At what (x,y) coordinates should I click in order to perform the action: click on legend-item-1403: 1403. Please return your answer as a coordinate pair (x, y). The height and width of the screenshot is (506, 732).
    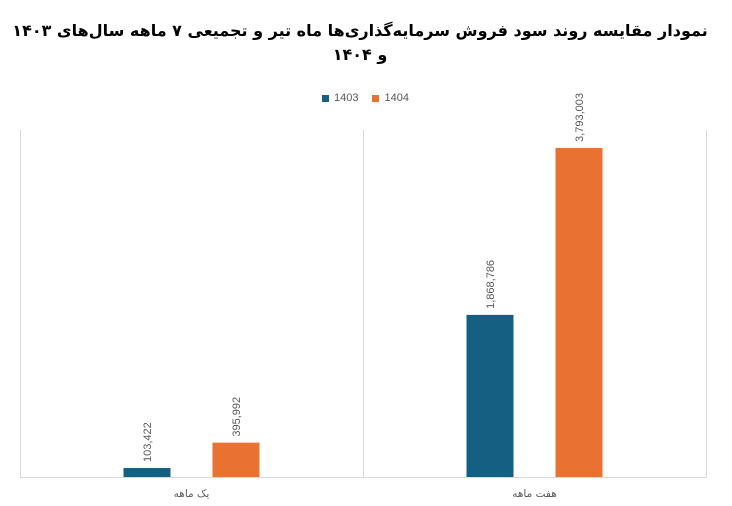
    Looking at the image, I should click on (340, 98).